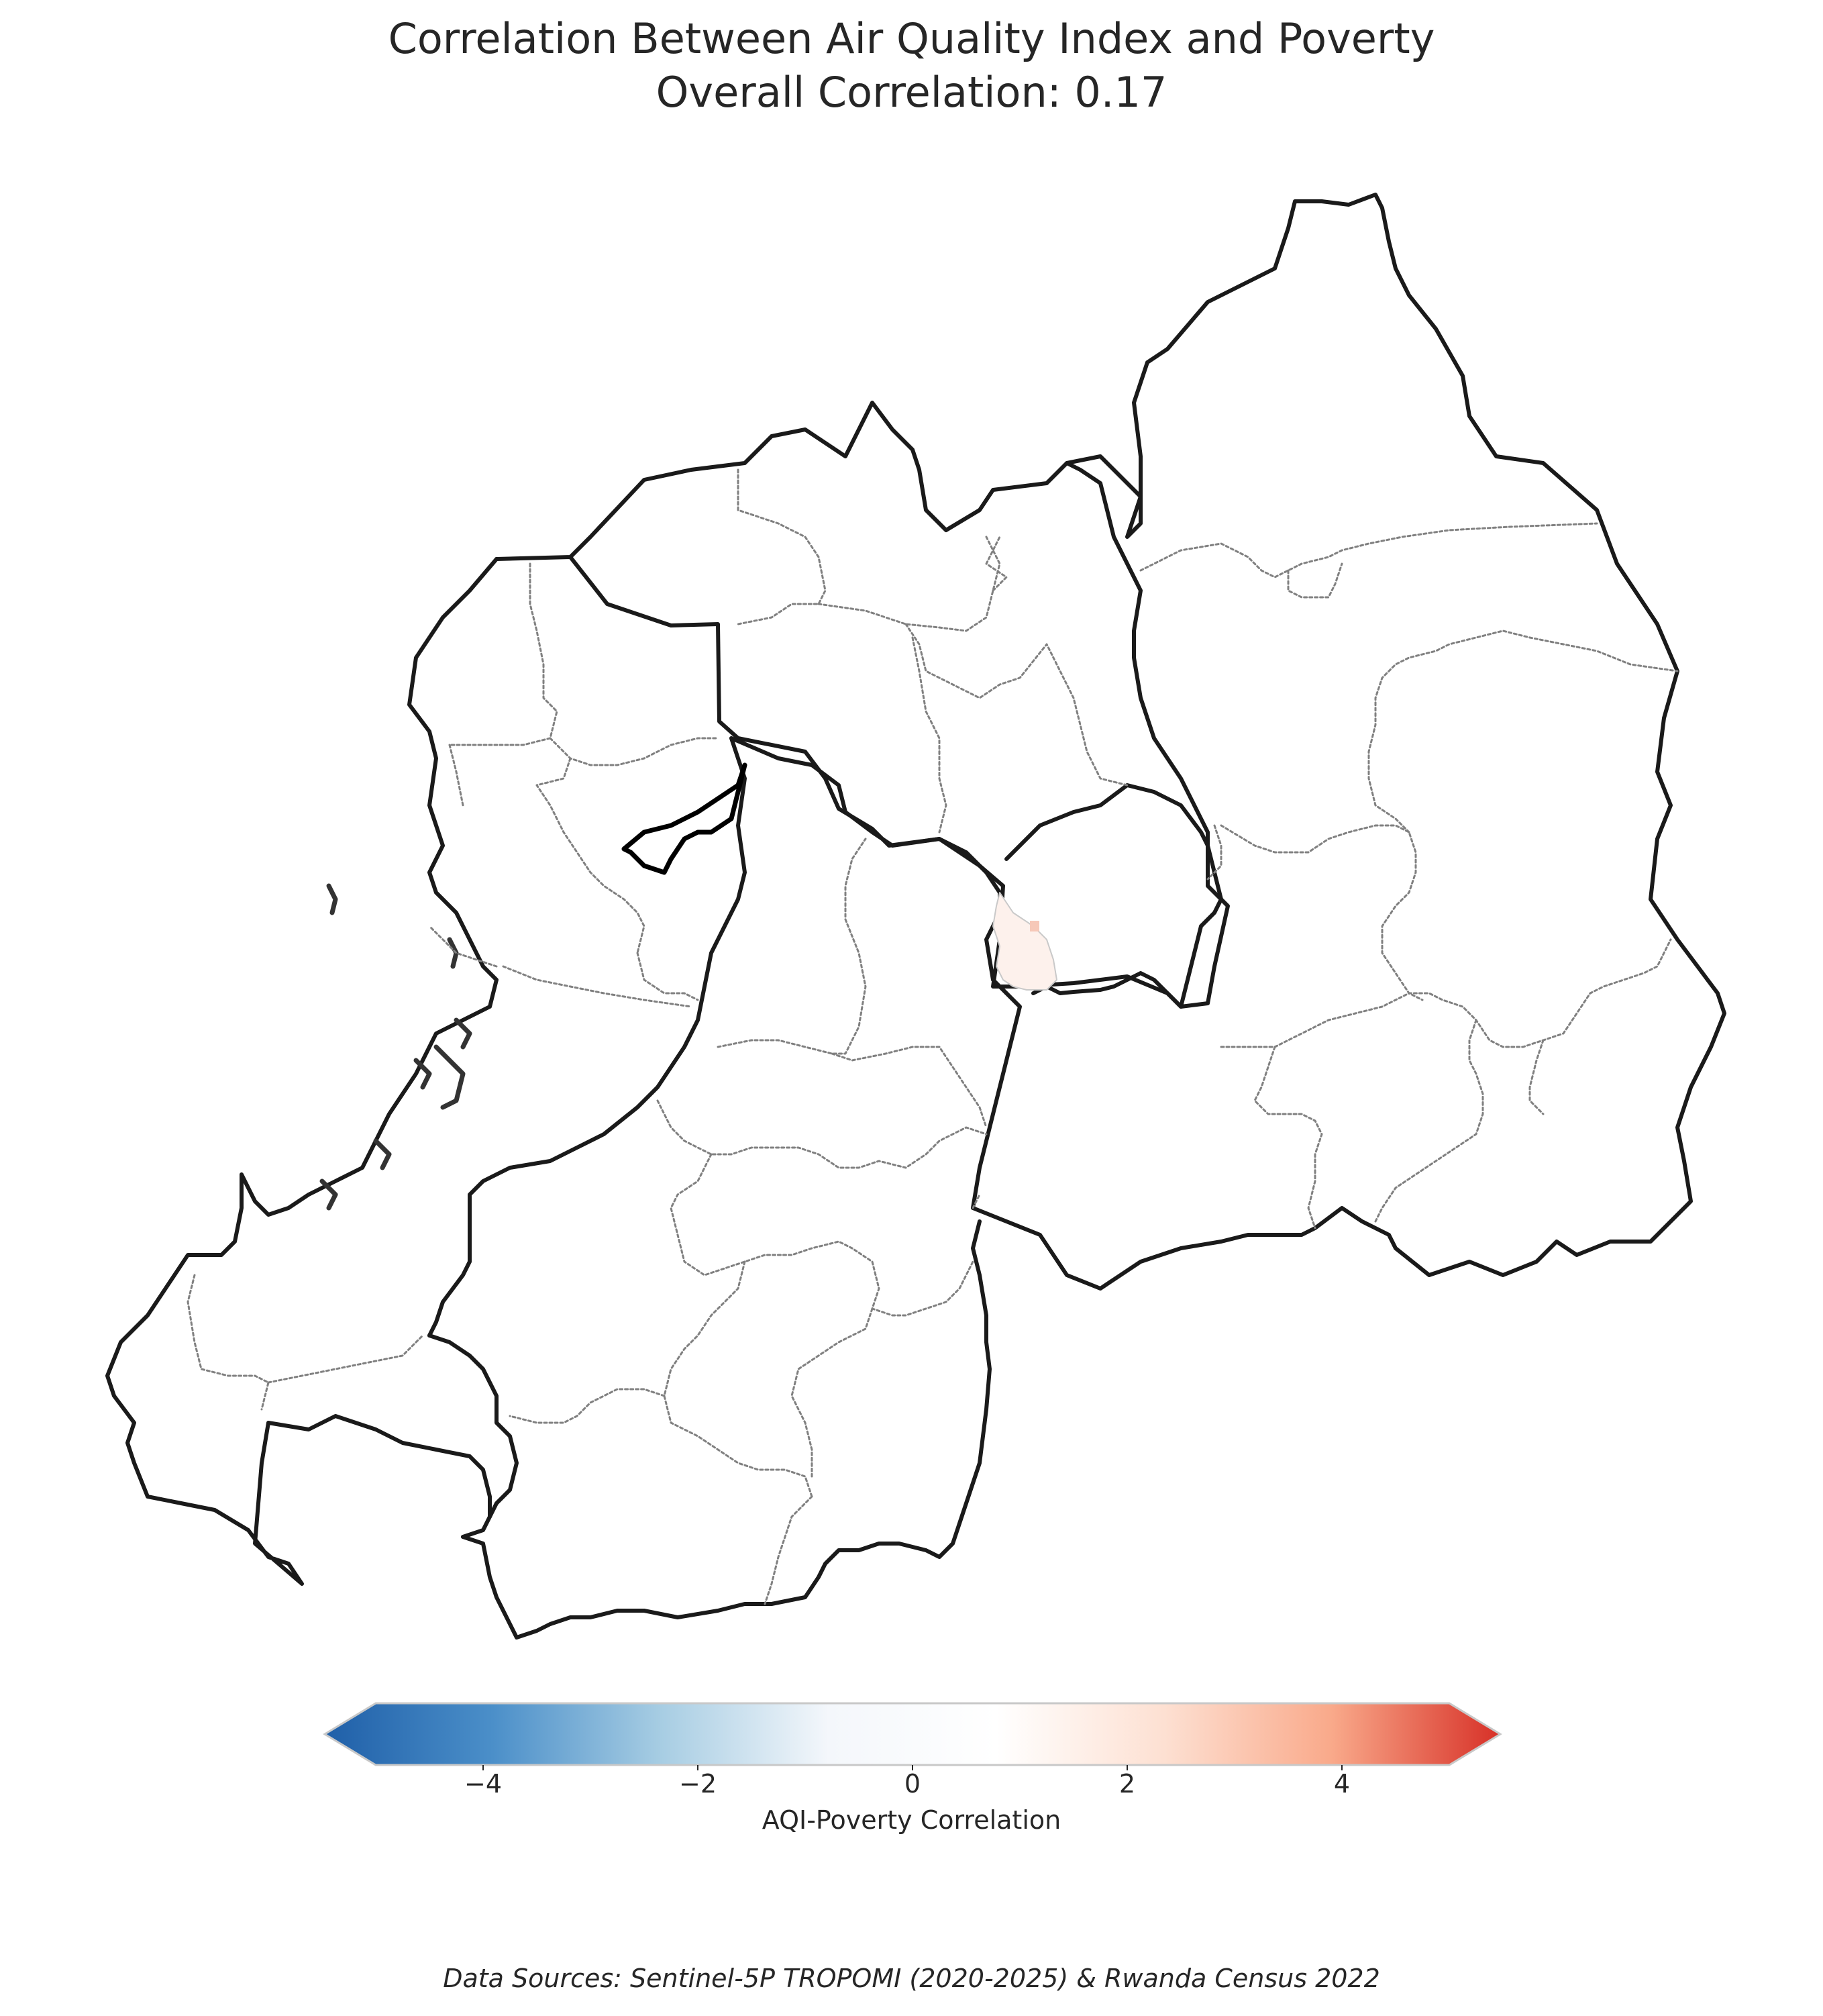 The image size is (1823, 2016). I want to click on colorbar-tick-label: −2, so click(697, 1784).